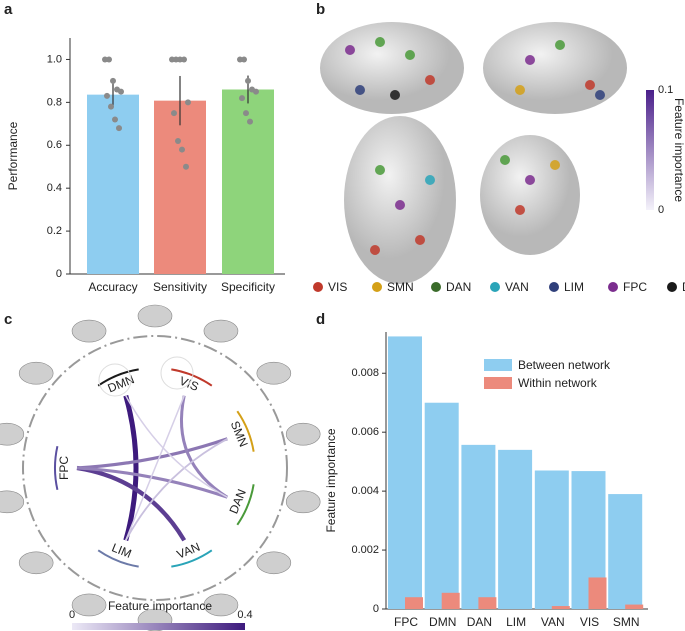  What do you see at coordinates (248, 287) in the screenshot?
I see `x-tick-label: Specificity` at bounding box center [248, 287].